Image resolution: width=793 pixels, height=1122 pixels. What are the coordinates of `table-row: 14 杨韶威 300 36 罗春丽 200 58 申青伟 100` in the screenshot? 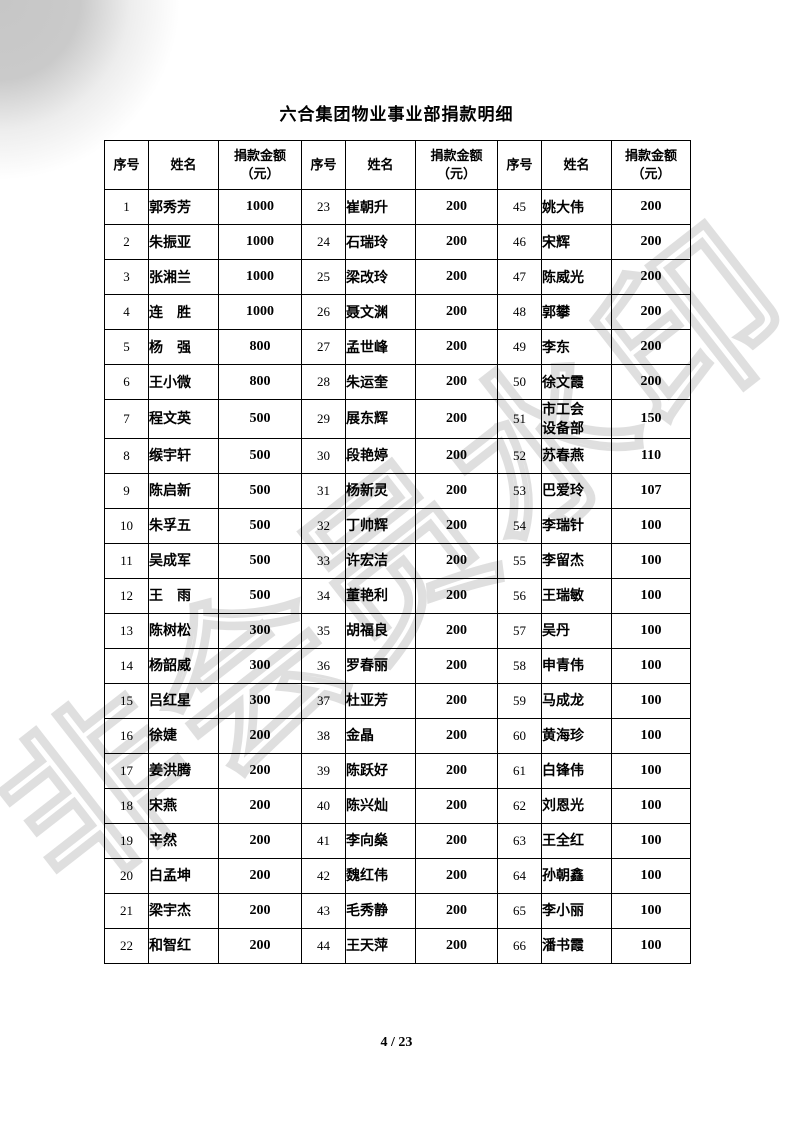 It's located at (397, 665).